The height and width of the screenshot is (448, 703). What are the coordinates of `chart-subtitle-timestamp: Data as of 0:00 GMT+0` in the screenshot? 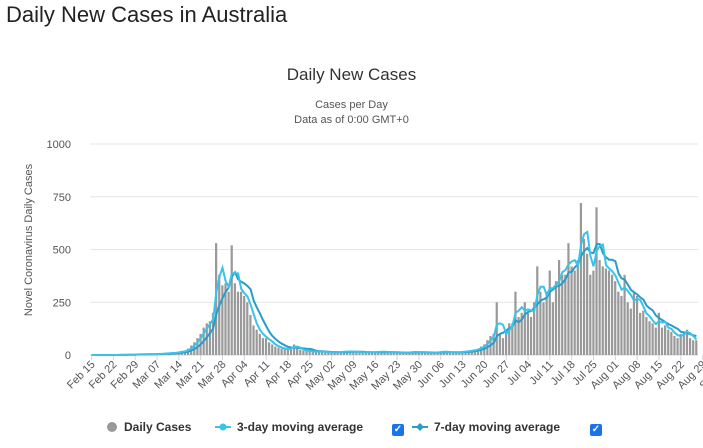 It's located at (351, 120).